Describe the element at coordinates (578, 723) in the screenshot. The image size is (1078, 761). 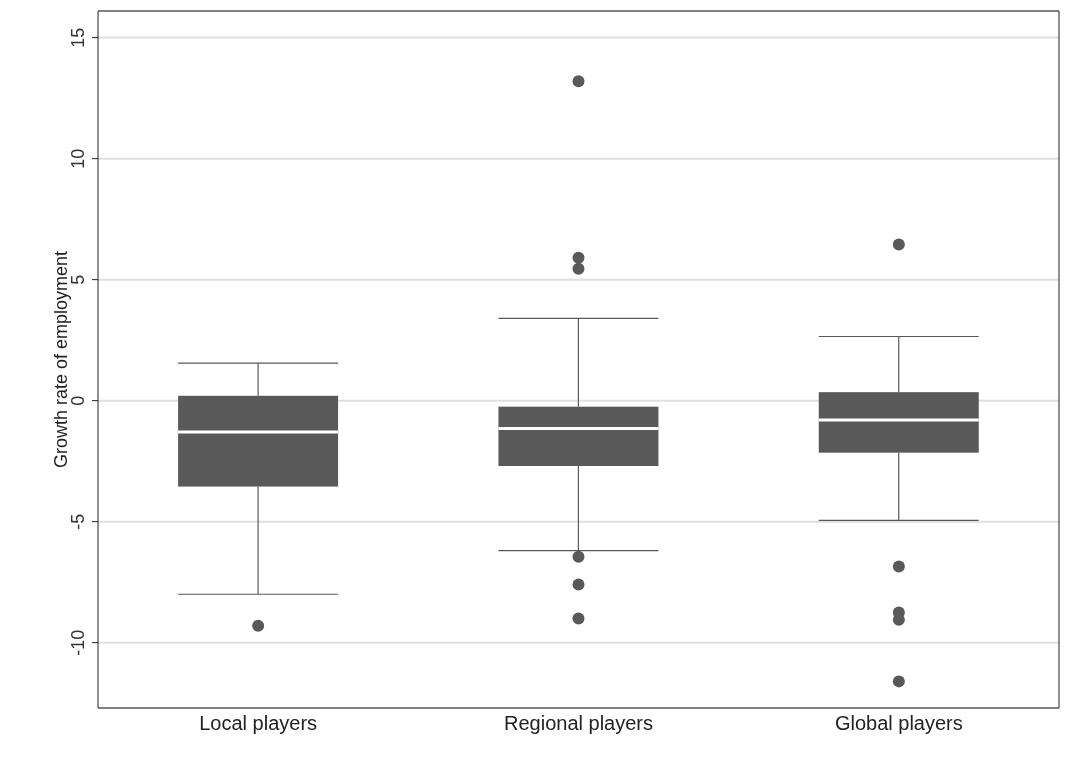
I see `x-tick-label: Regional players` at that location.